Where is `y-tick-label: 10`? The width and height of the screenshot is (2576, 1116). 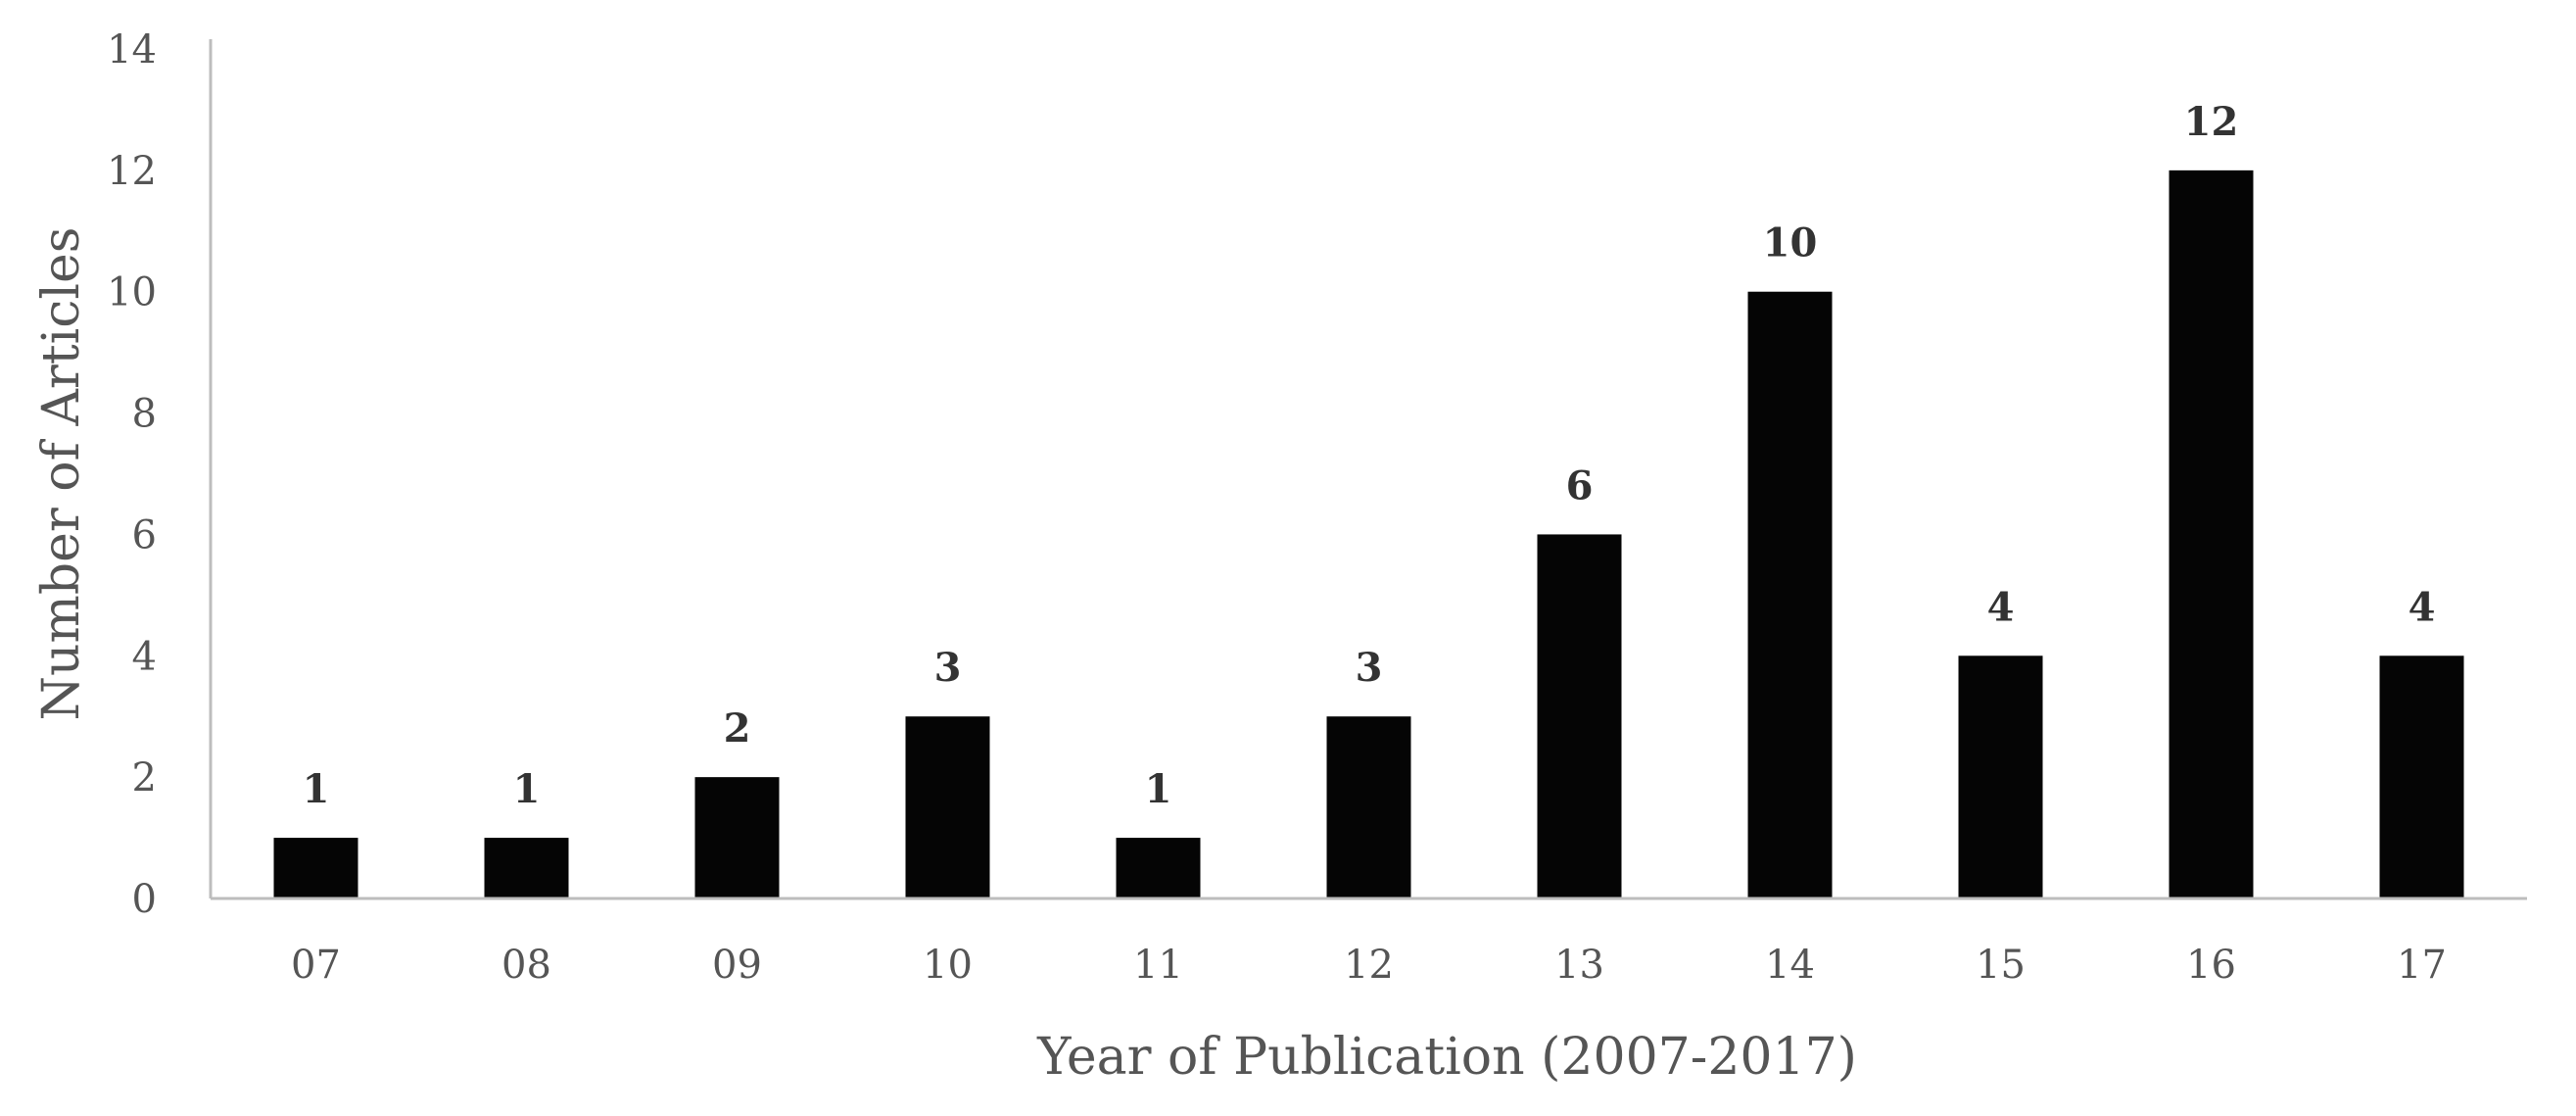 y-tick-label: 10 is located at coordinates (132, 293).